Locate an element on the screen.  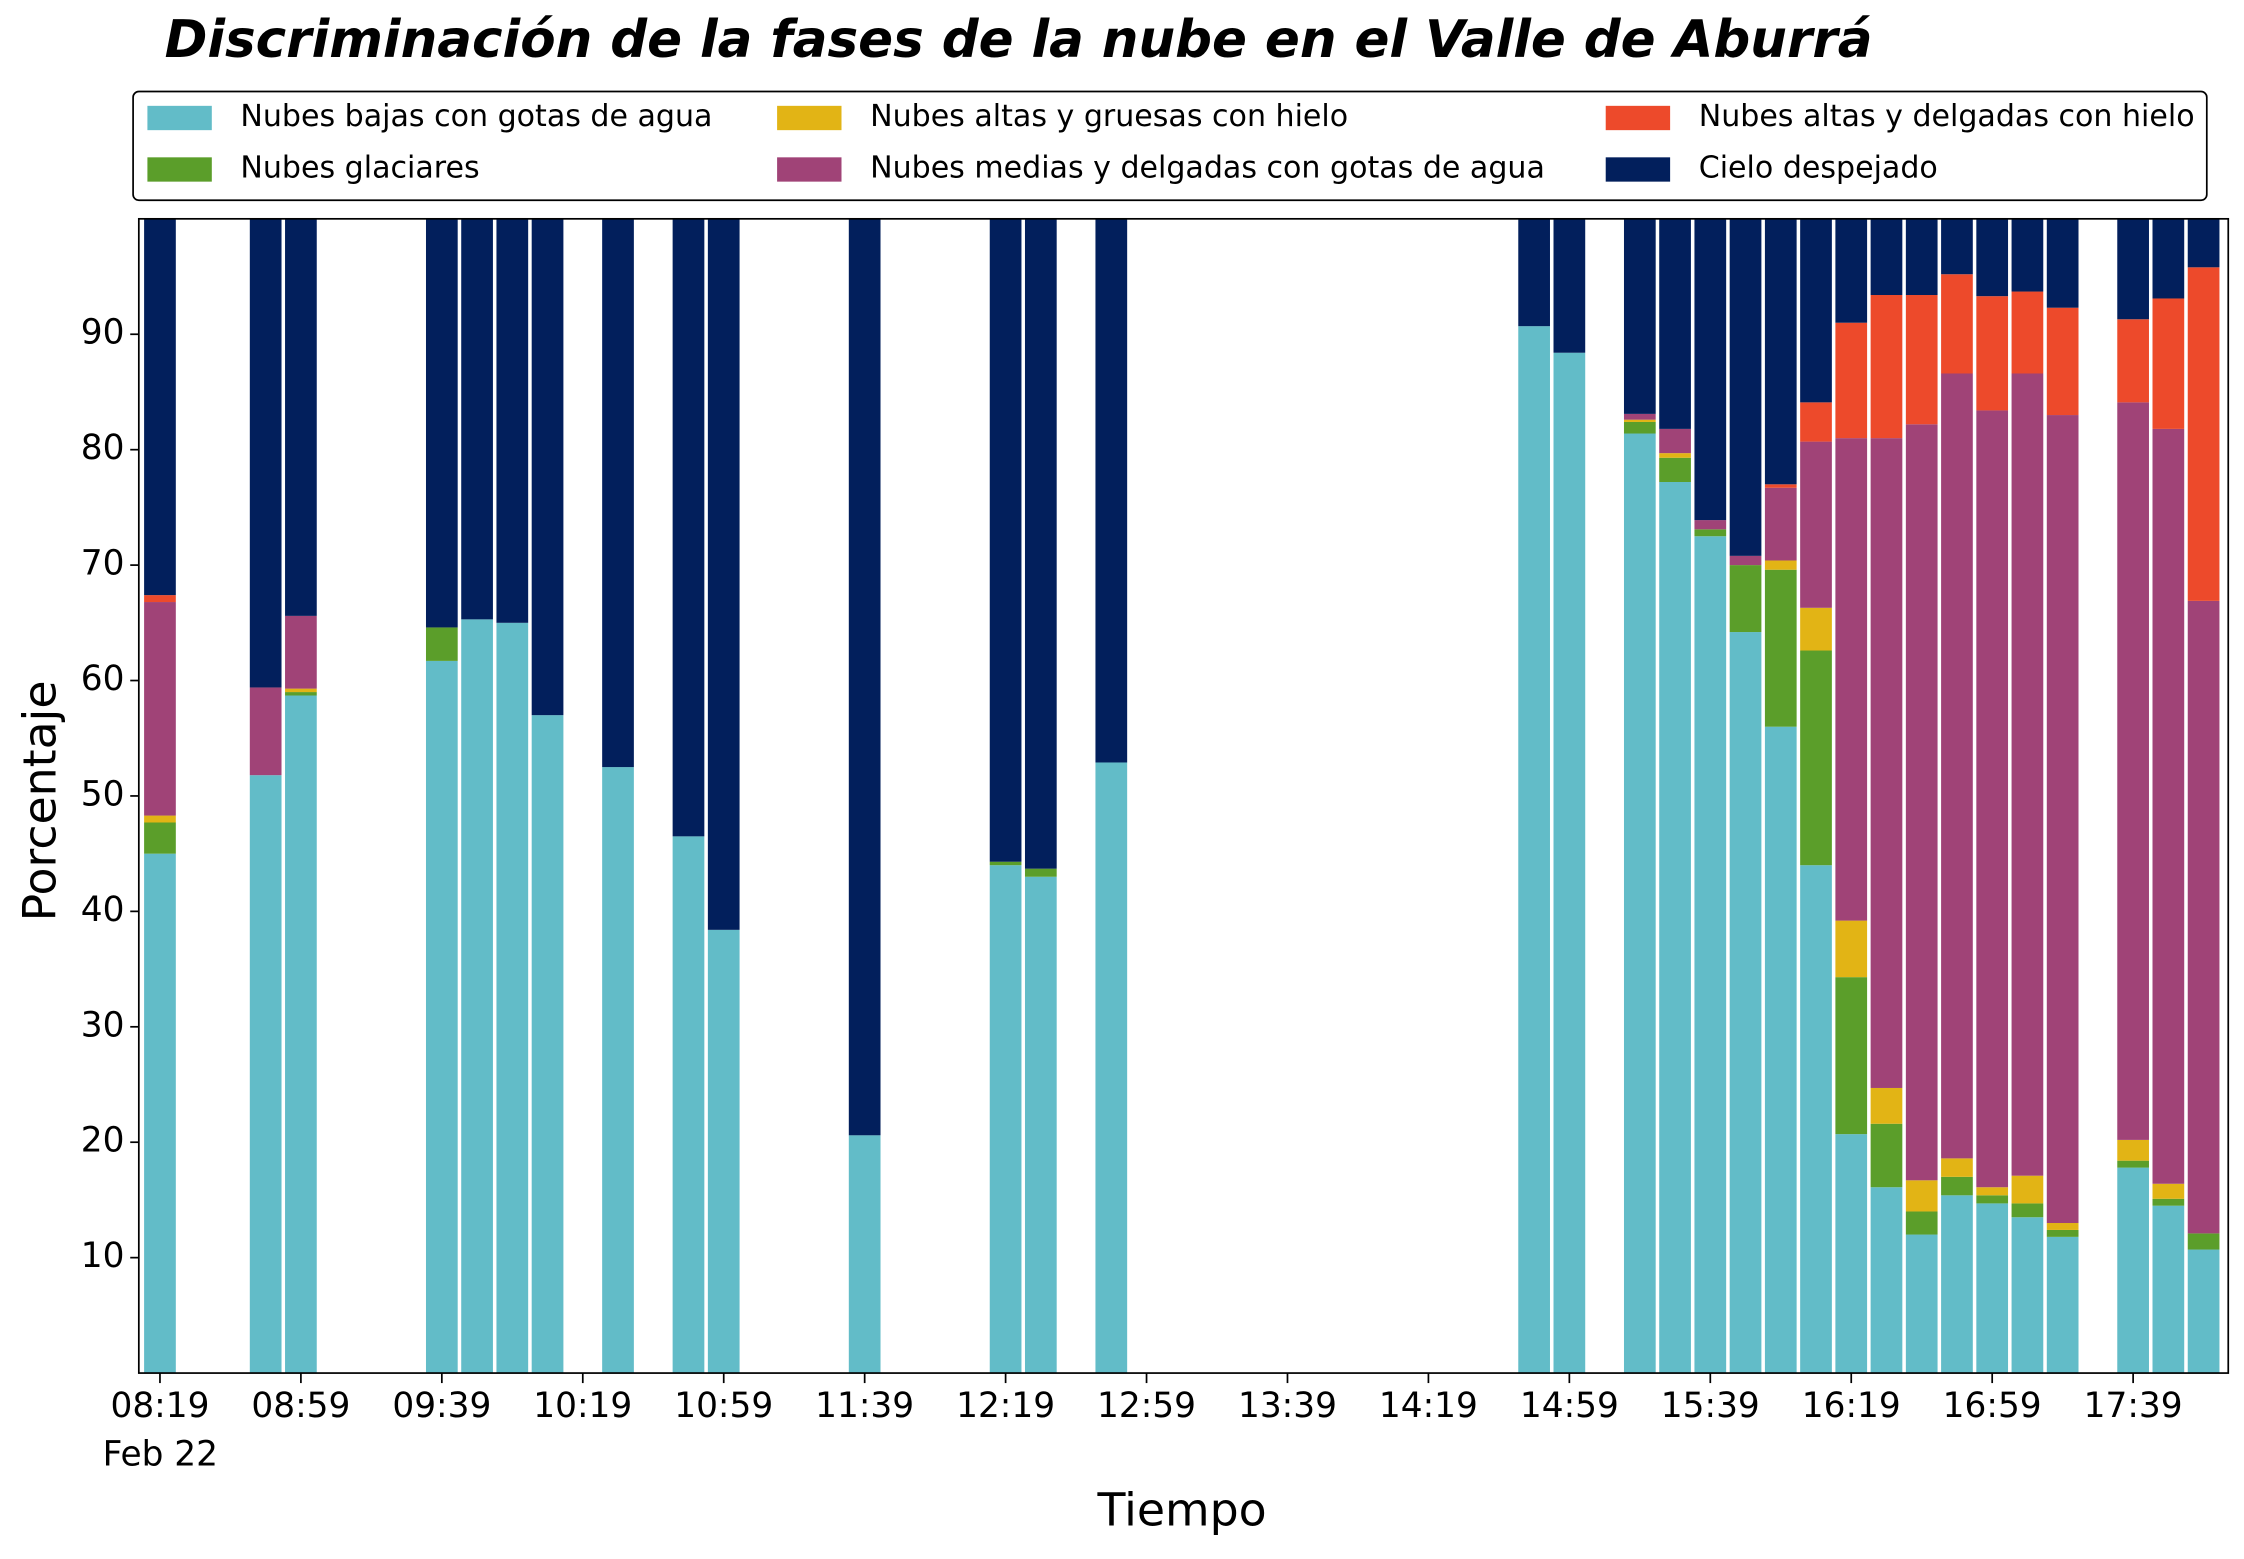
y-tick-label: 70 is located at coordinates (103, 564).